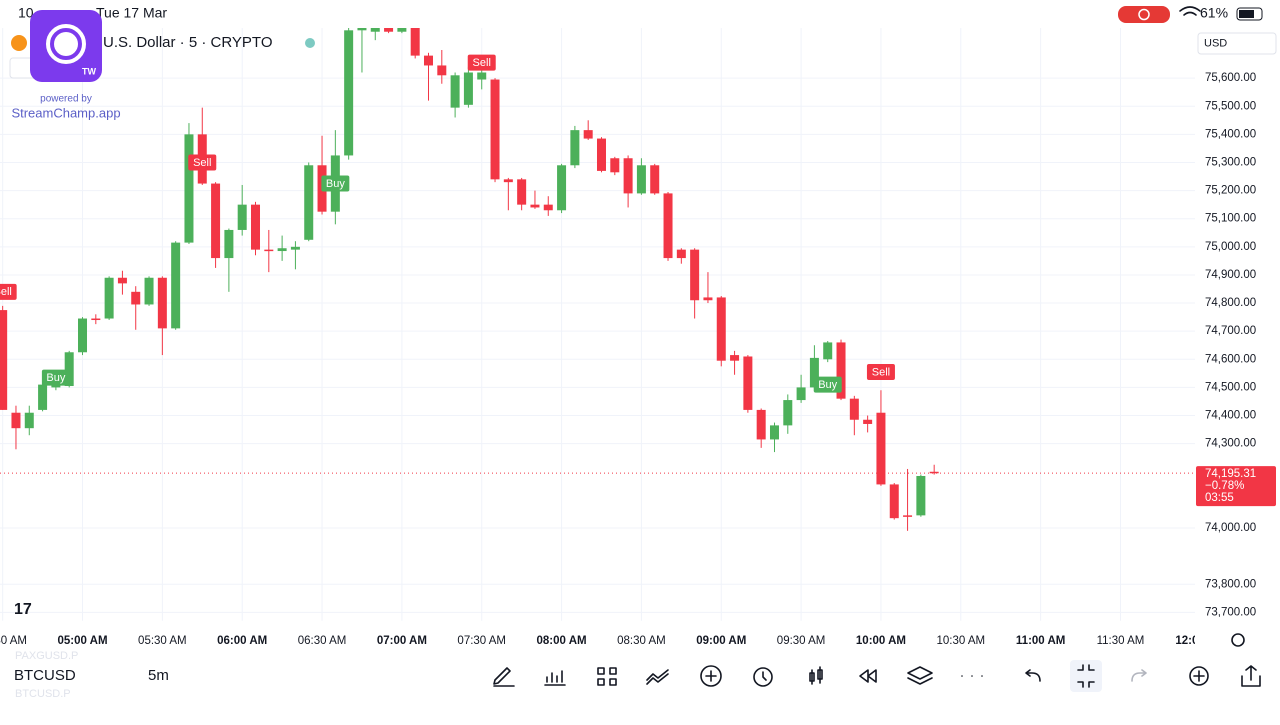  I want to click on x-tick-label: 05:00 AM, so click(82, 641).